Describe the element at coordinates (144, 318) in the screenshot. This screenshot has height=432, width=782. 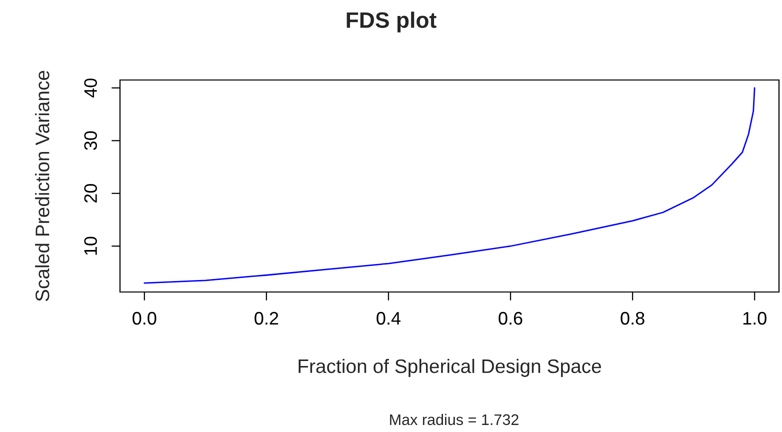
I see `x-tick-label: 0.0` at that location.